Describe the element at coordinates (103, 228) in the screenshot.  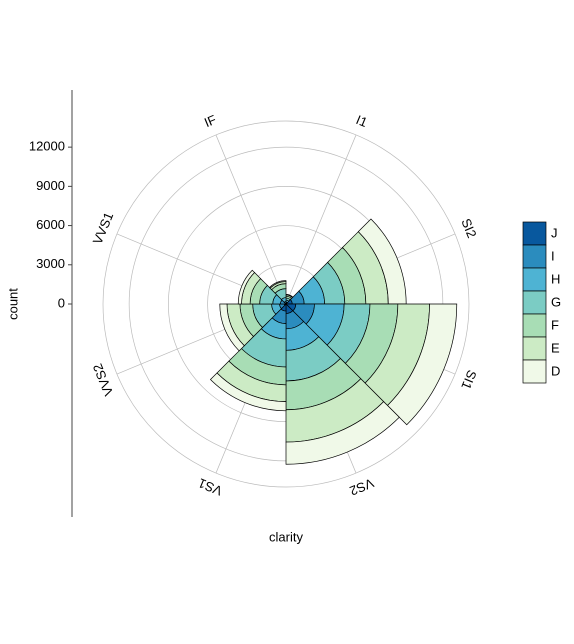
I see `x-tick-label: VVS1` at that location.